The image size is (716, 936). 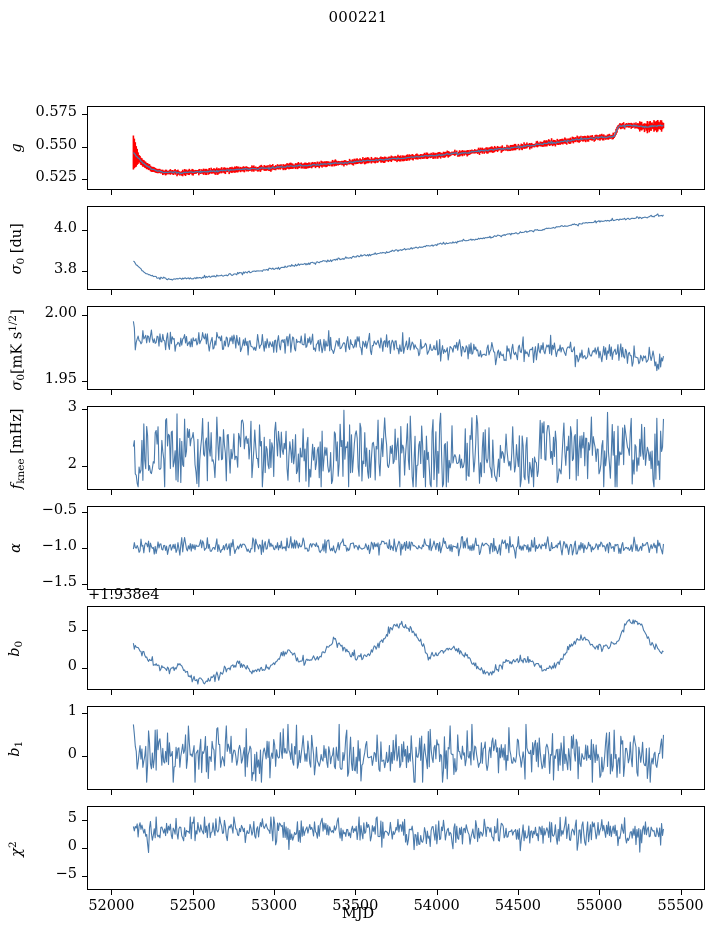 What do you see at coordinates (56, 144) in the screenshot?
I see `y-tick-label: 0.550` at bounding box center [56, 144].